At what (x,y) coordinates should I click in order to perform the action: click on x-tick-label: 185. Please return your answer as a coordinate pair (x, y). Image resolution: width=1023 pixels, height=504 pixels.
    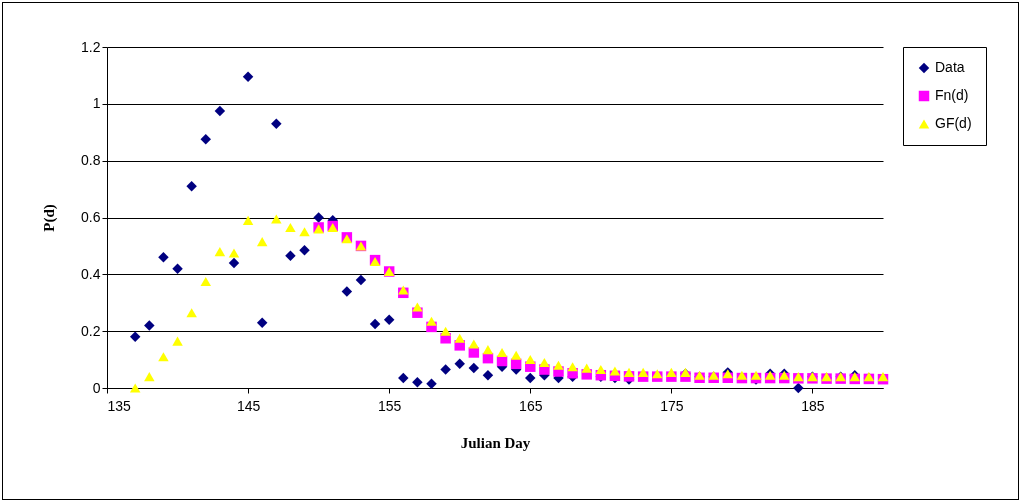
    Looking at the image, I should click on (813, 405).